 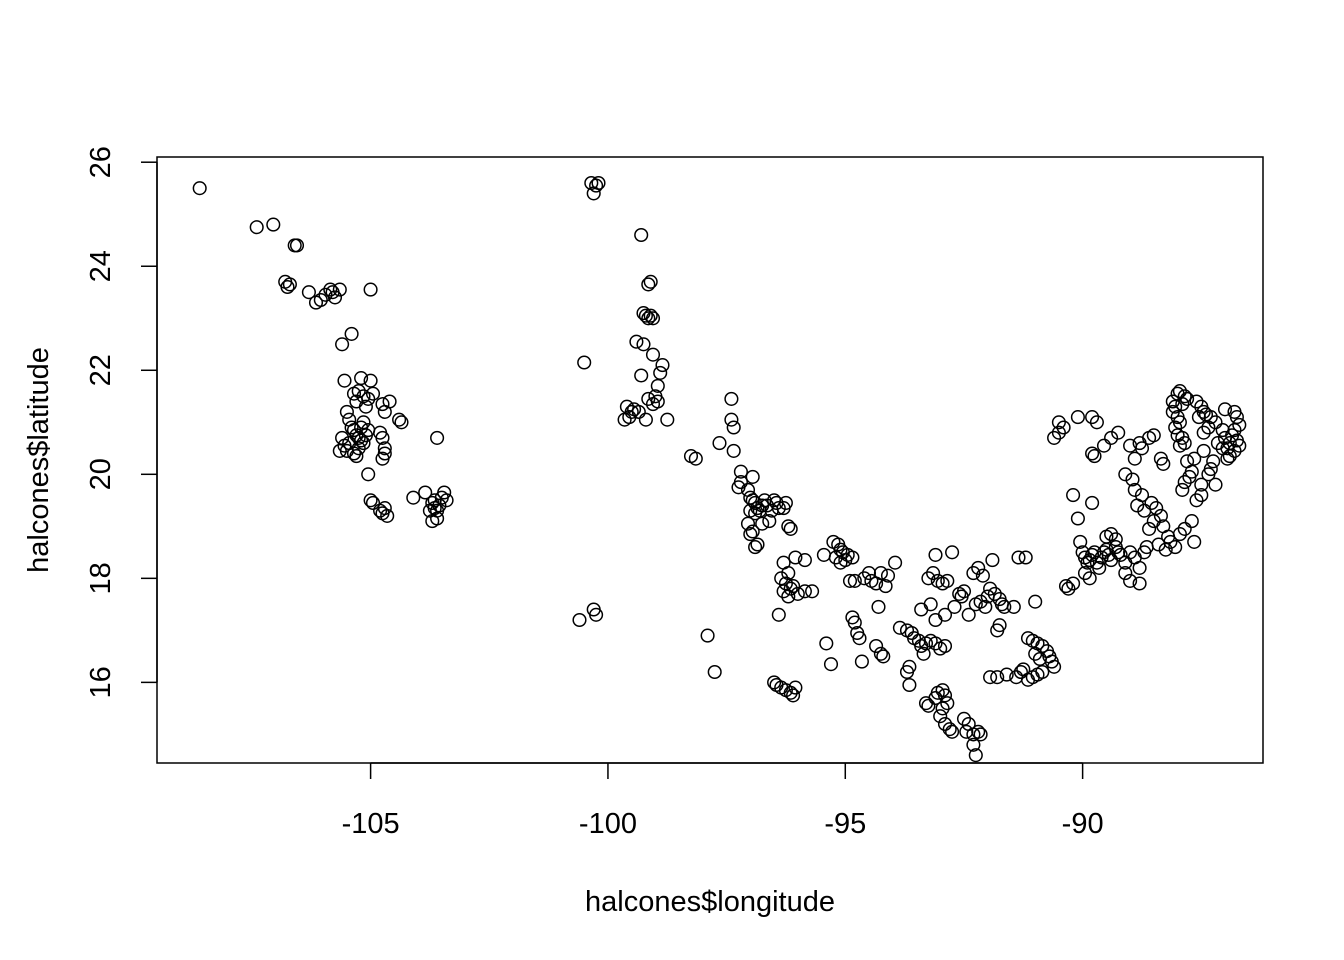 What do you see at coordinates (101, 370) in the screenshot?
I see `y-tick-label: 22` at bounding box center [101, 370].